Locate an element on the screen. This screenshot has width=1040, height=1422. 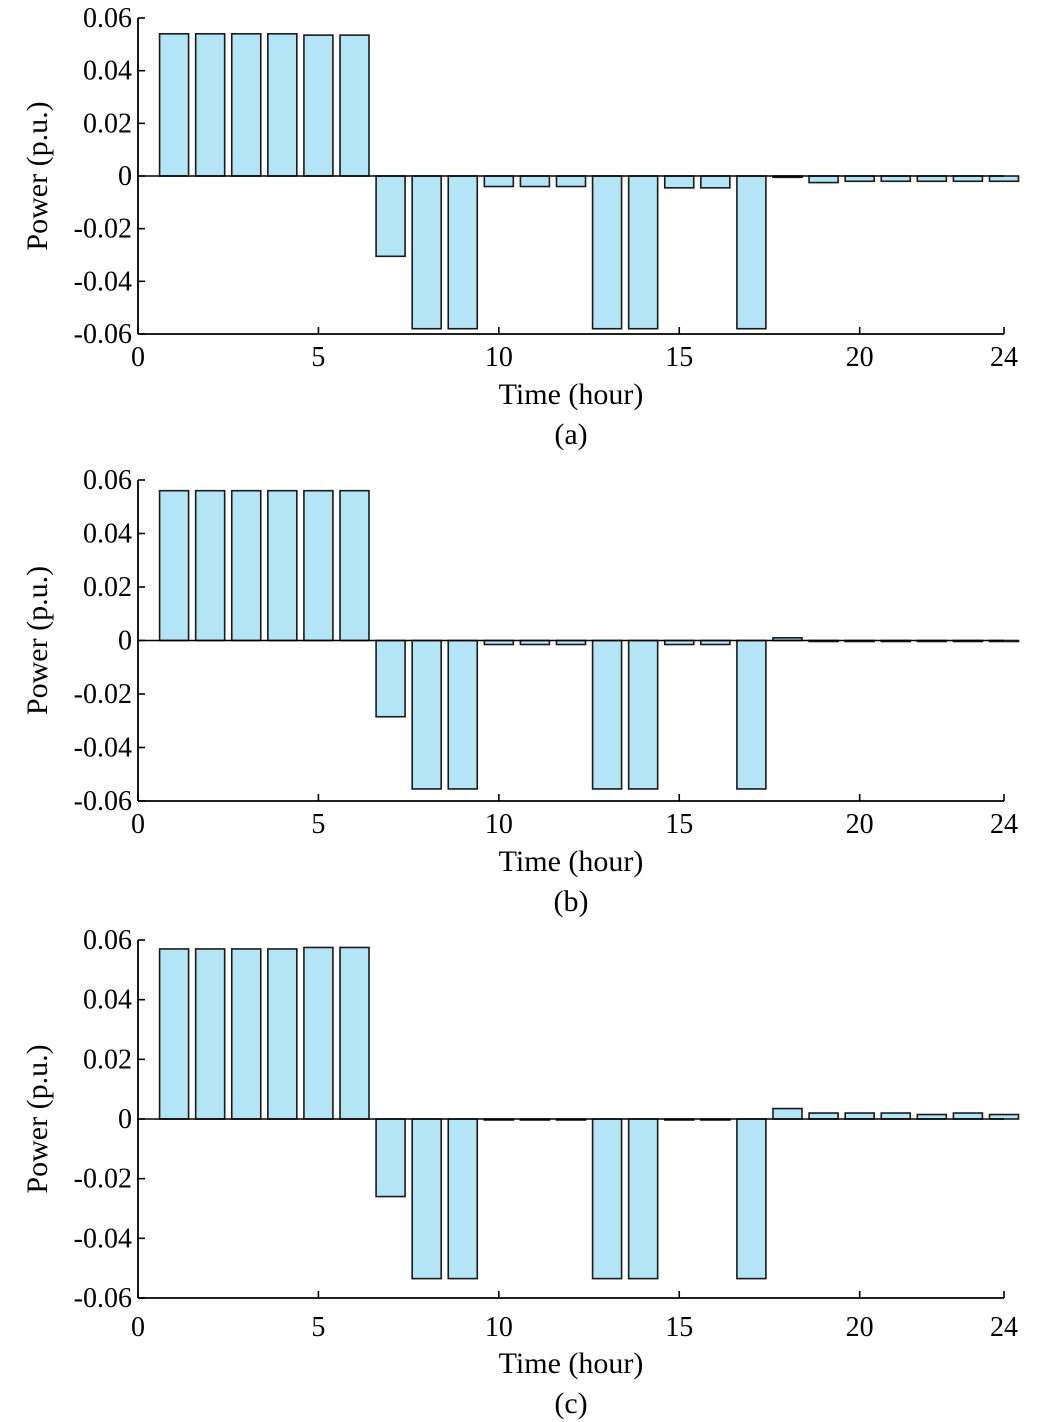
panel-caption: (a) is located at coordinates (570, 434).